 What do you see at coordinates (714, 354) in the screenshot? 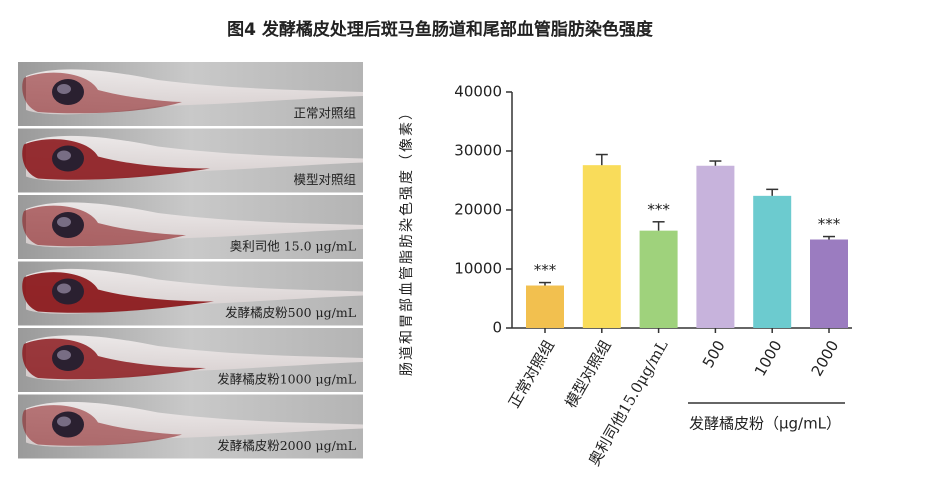
I see `x-tick-label: 500` at bounding box center [714, 354].